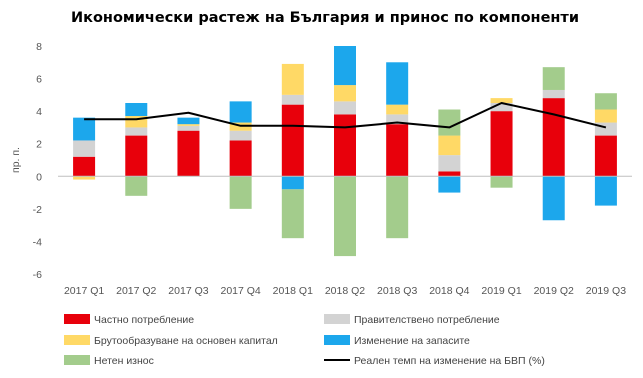 This screenshot has width=643, height=378. Describe the element at coordinates (84, 291) in the screenshot. I see `x-category-label: 2017 Q1` at that location.